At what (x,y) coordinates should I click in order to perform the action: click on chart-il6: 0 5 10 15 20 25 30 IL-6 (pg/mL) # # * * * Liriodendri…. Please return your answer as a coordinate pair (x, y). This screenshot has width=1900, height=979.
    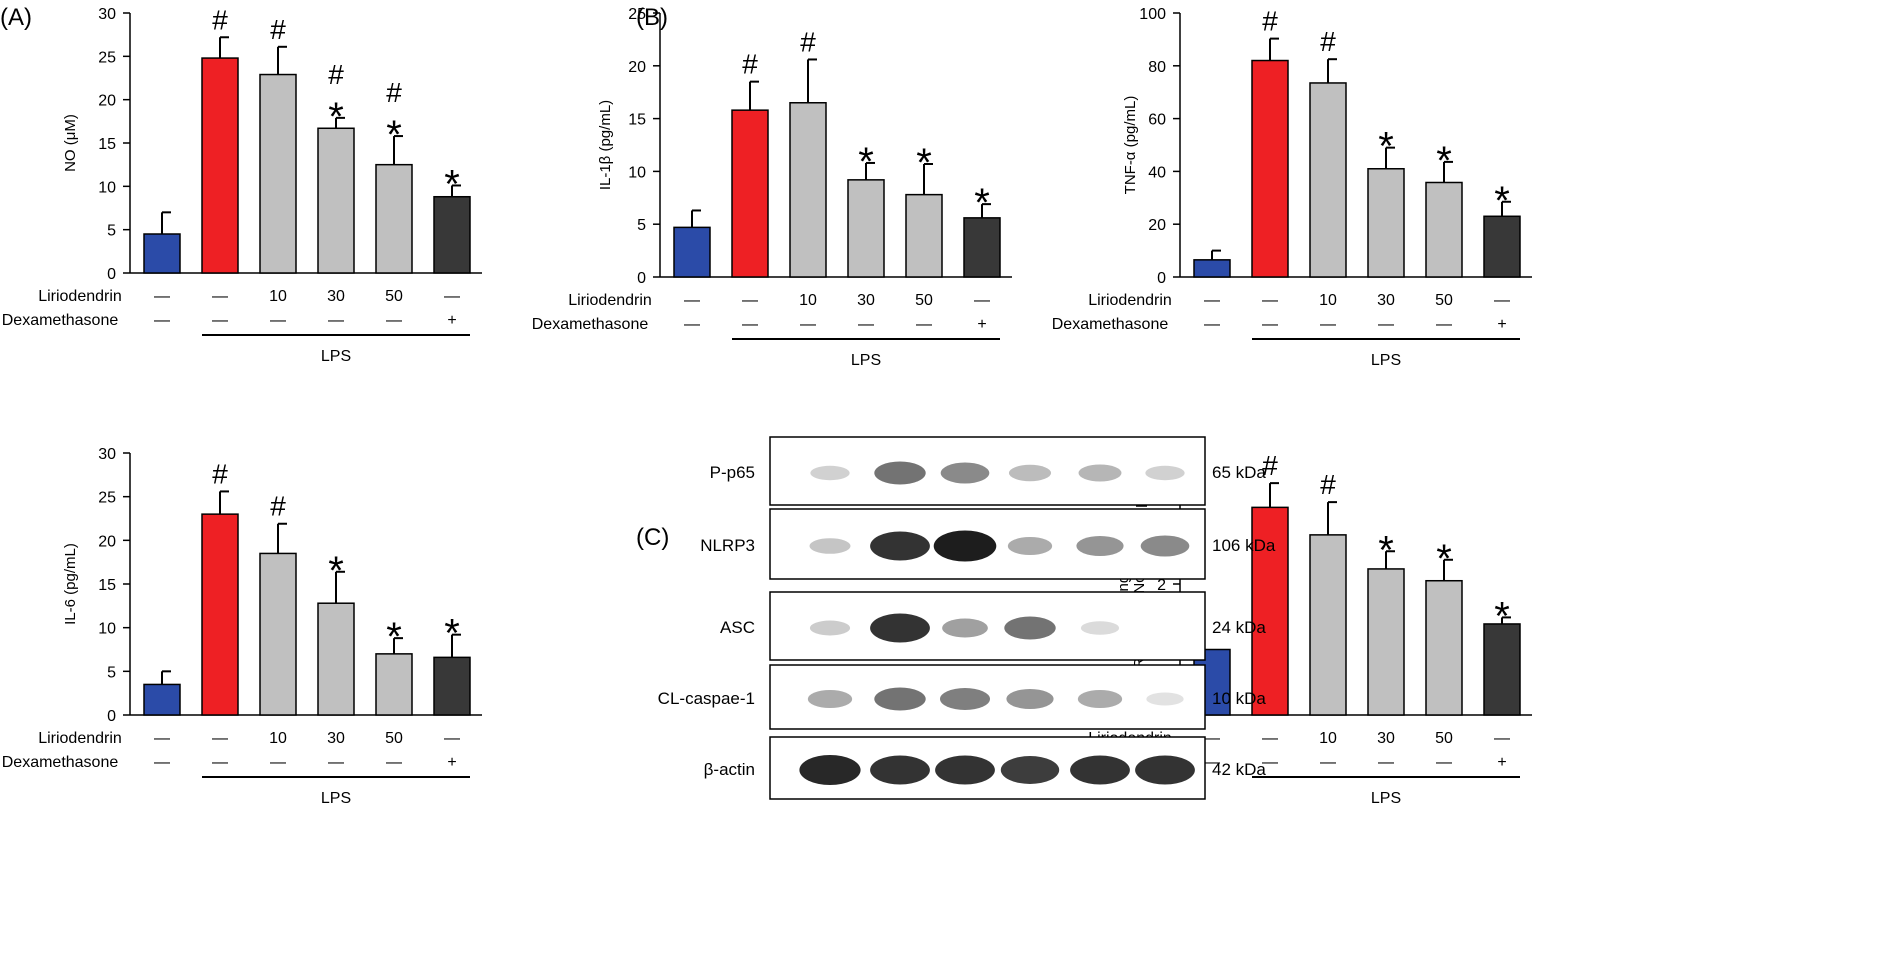
    Looking at the image, I should click on (242, 626).